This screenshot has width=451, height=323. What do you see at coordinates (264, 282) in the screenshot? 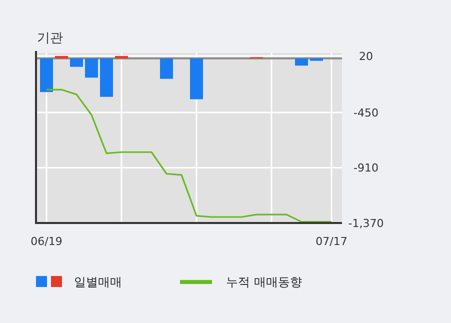
I see `legend-label: 누적 매매동향` at bounding box center [264, 282].